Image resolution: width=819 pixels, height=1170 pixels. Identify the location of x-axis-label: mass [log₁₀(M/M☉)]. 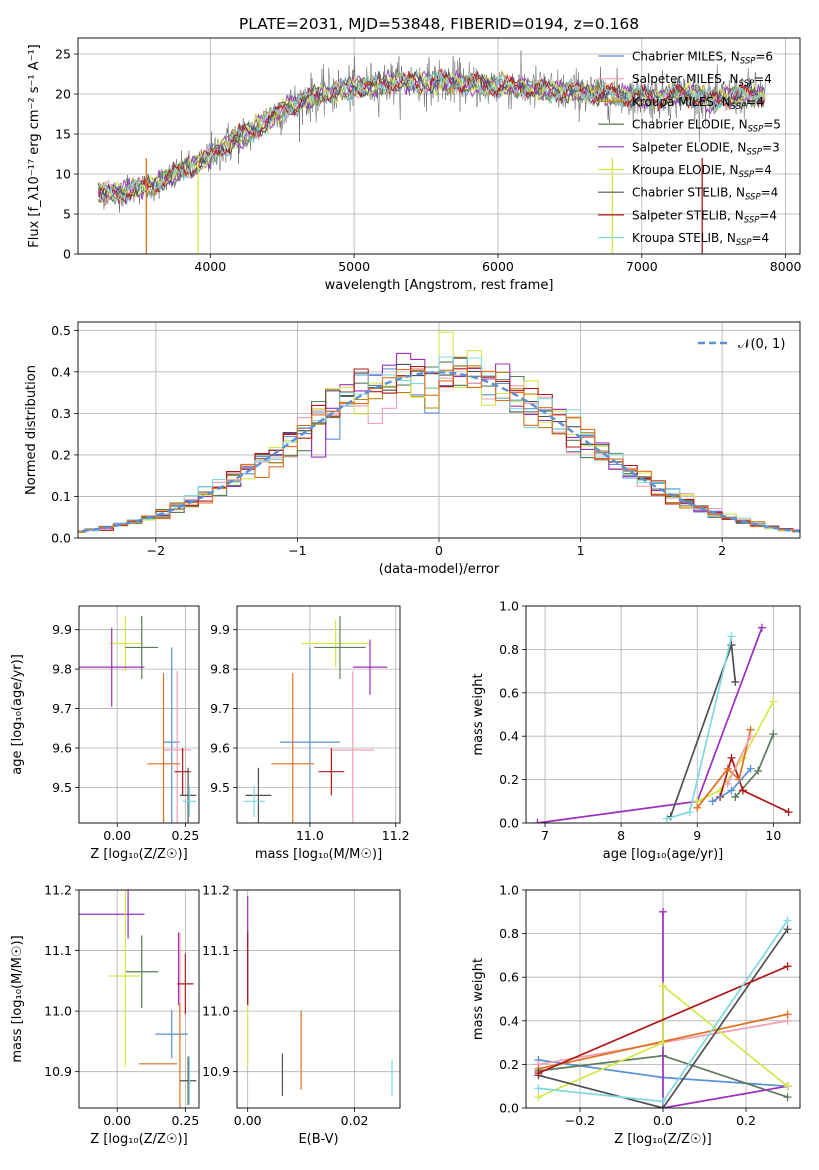
(318, 854).